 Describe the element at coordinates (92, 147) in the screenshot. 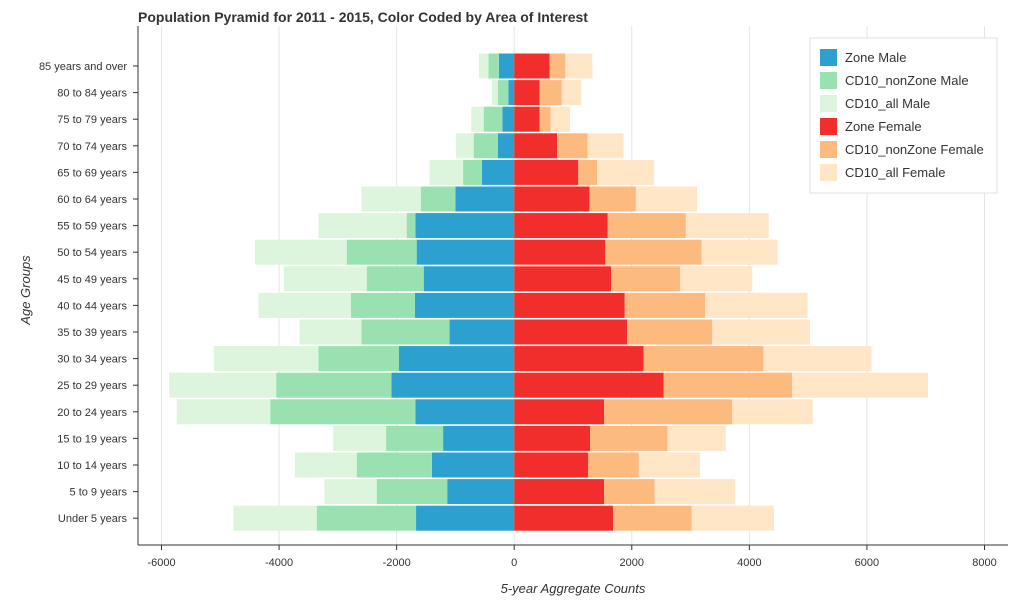

I see `y-tick-label: 70 to 74 years` at that location.